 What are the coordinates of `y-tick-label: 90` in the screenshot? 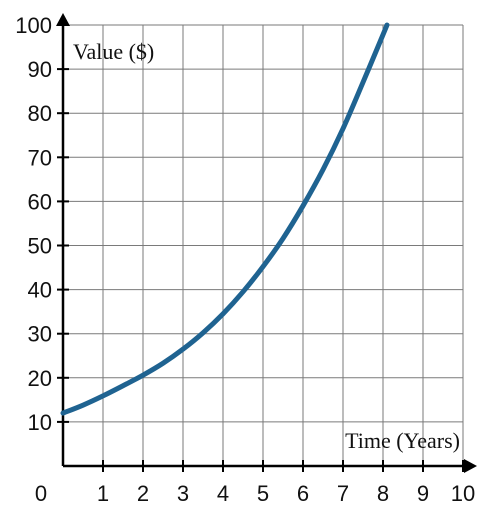 It's located at (40, 69).